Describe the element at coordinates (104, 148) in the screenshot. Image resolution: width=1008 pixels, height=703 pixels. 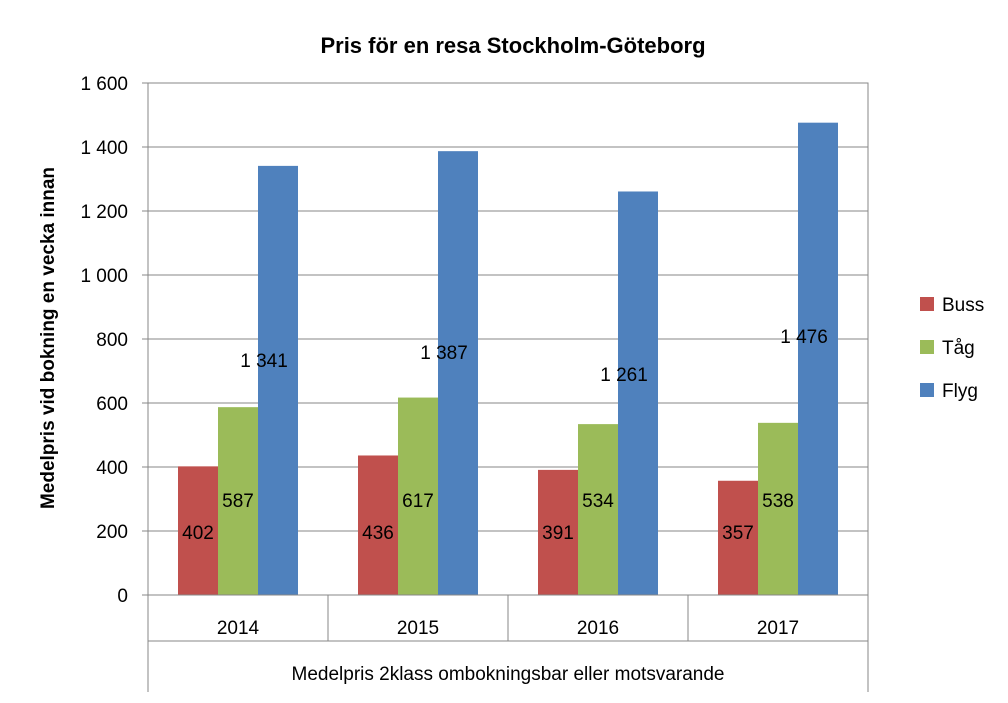
I see `y-tick-label: 1 400` at that location.